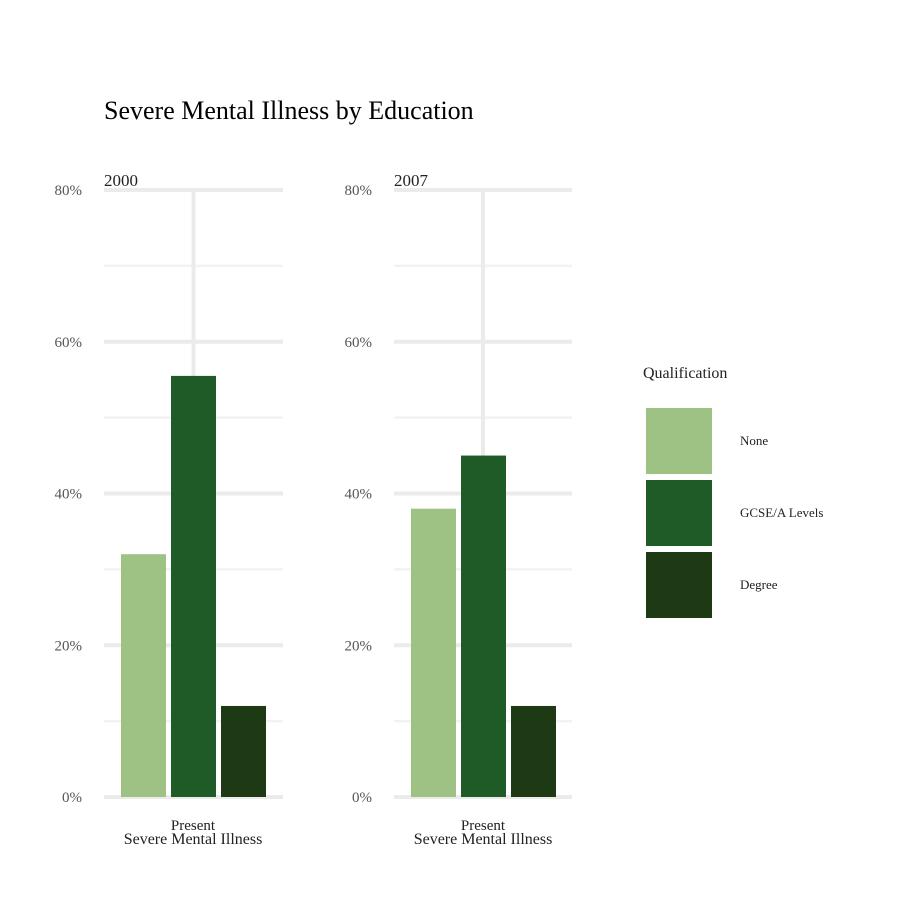 This screenshot has height=900, width=900. I want to click on bars-2007, so click(483, 626).